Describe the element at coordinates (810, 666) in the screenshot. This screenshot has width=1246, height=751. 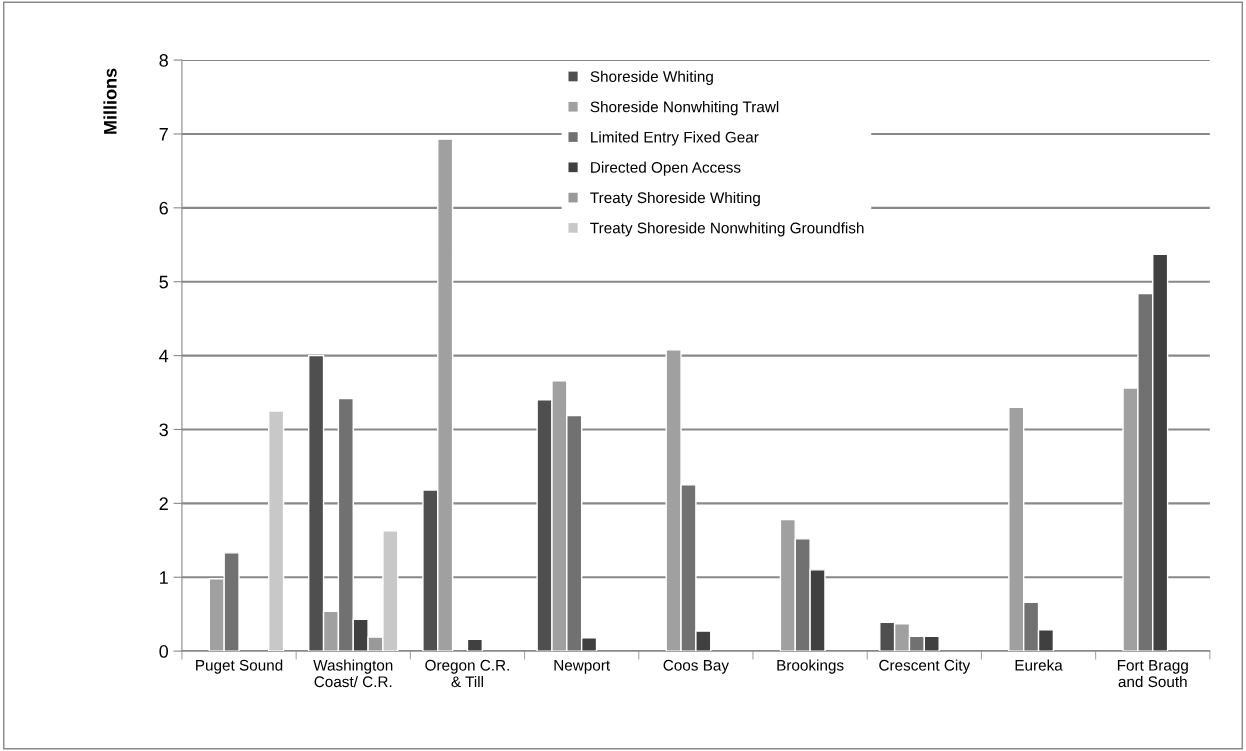
I see `x-tick-label: Brookings` at that location.